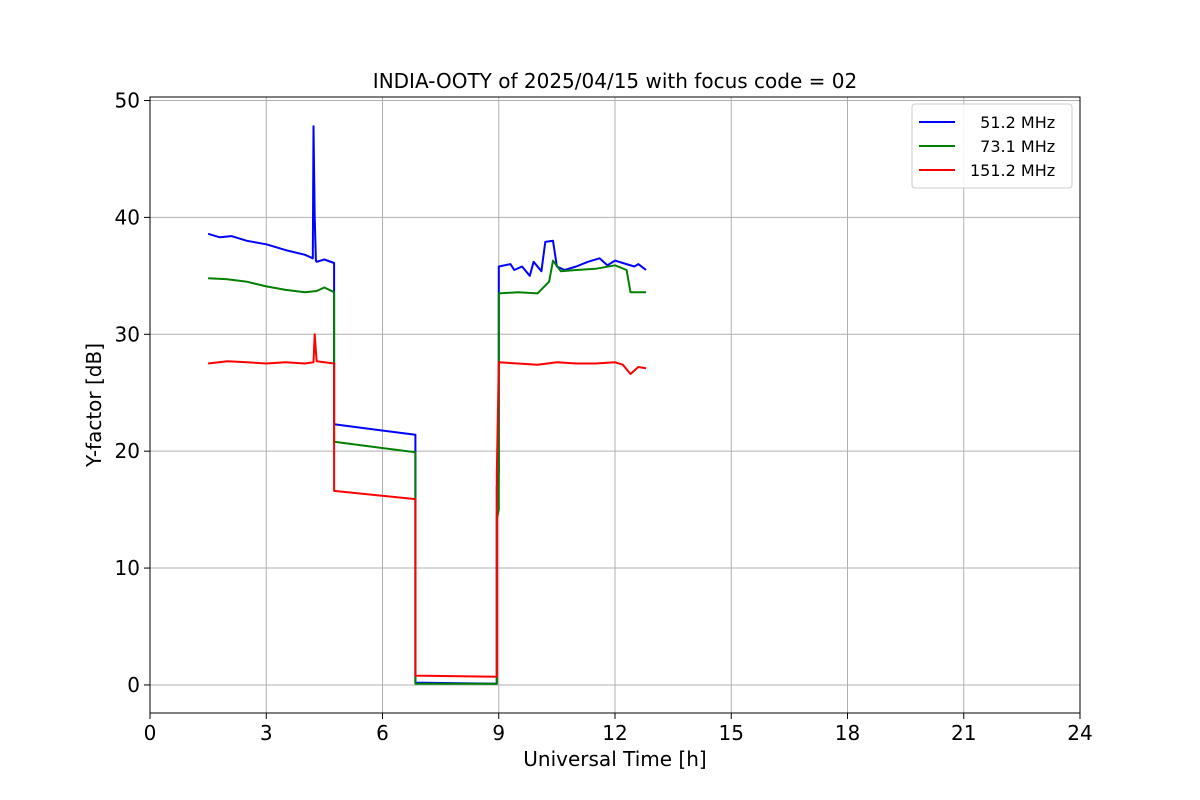 Image resolution: width=1200 pixels, height=800 pixels. What do you see at coordinates (498, 733) in the screenshot?
I see `x-tick-label: 9` at bounding box center [498, 733].